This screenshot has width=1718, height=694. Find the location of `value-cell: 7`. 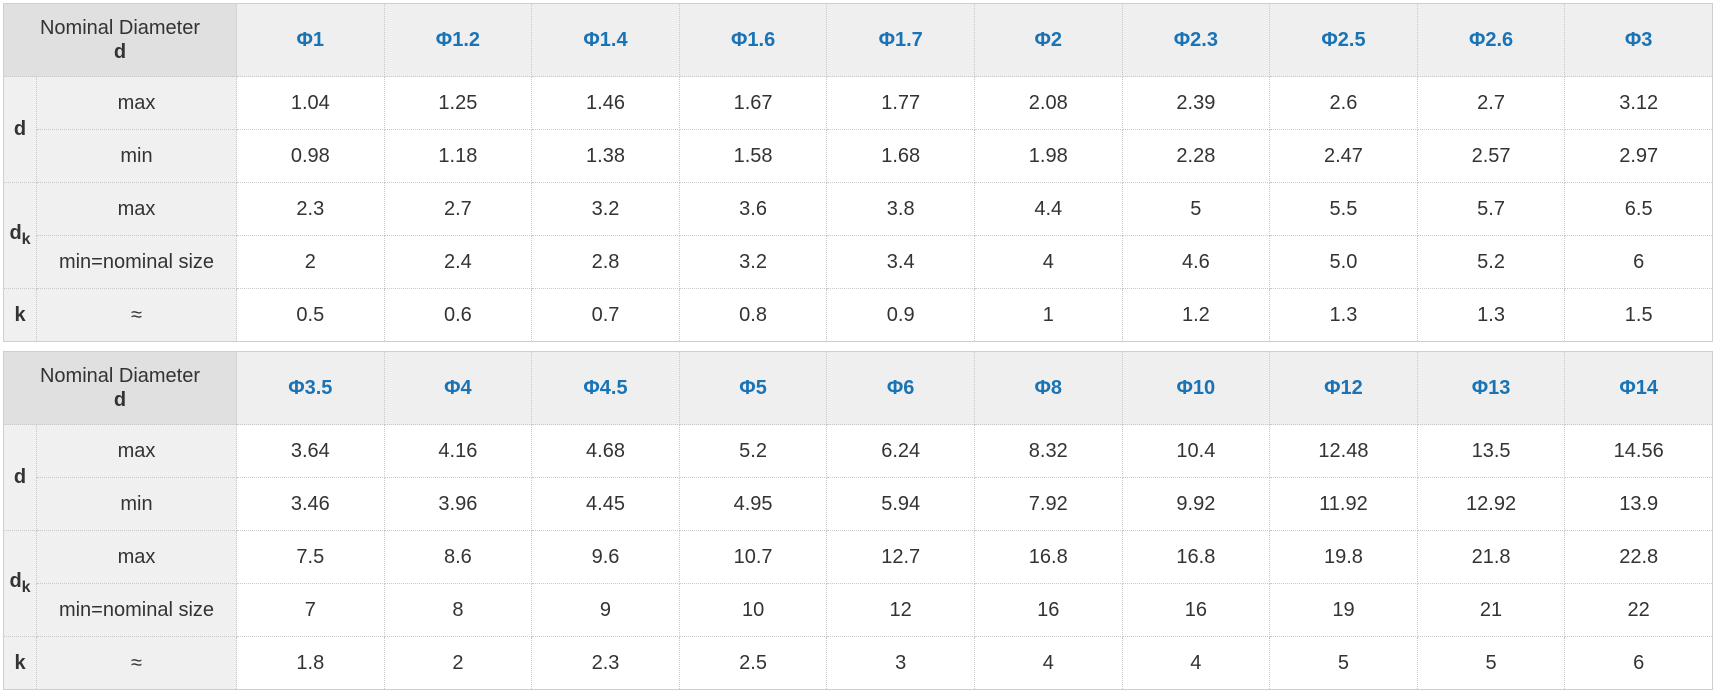

value-cell: 7 is located at coordinates (310, 610).